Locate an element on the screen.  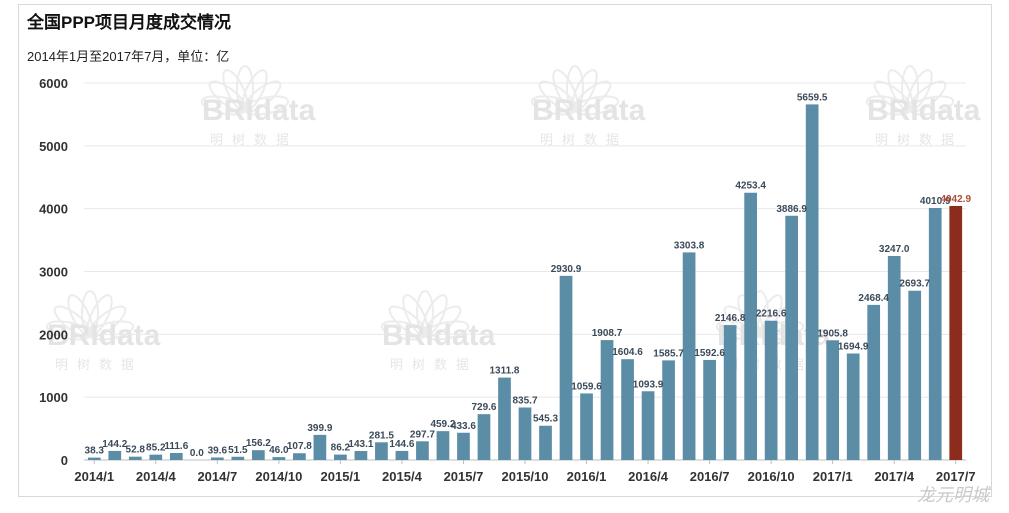
x-tick-label: 2016/10 is located at coordinates (771, 476).